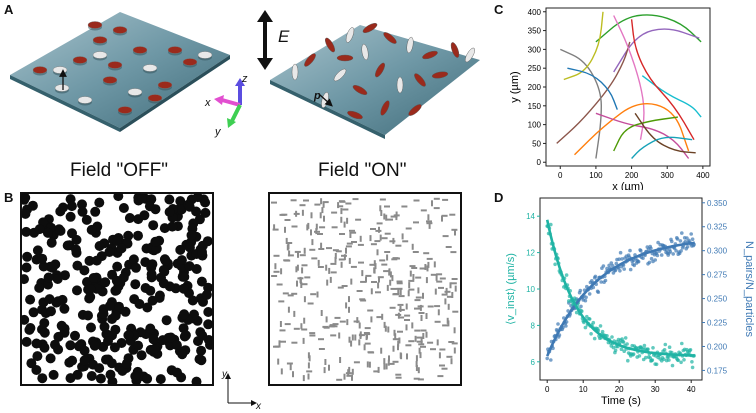 The height and width of the screenshot is (413, 756). I want to click on x-axis-label: Time (s), so click(621, 401).